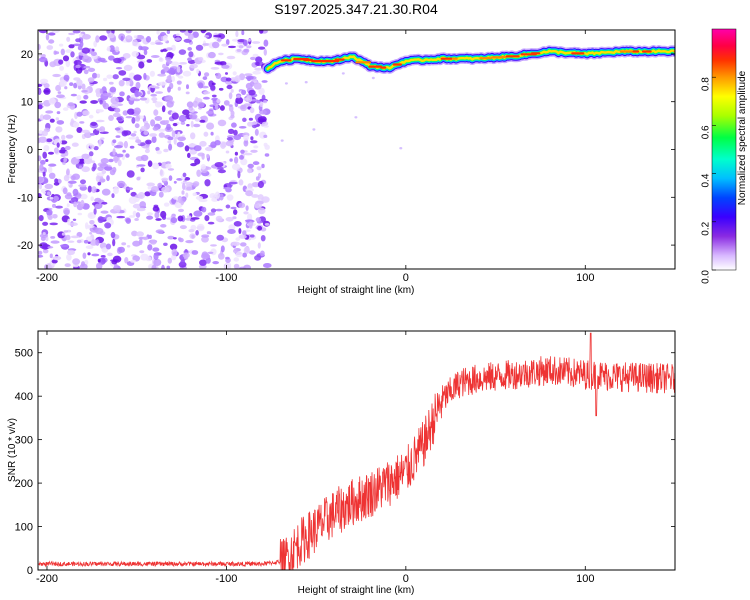  I want to click on colorbar-tick-label: 0.6, so click(706, 132).